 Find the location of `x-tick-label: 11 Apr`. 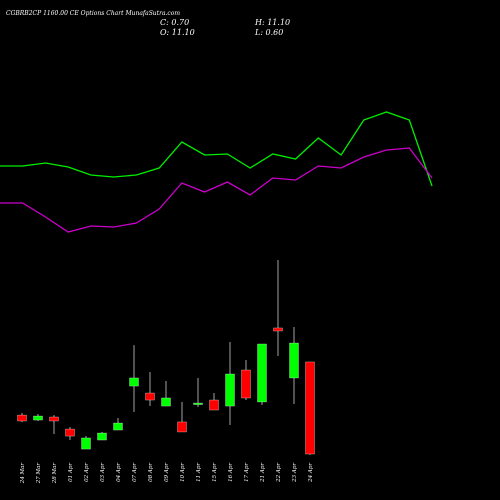

x-tick-label: 11 Apr is located at coordinates (199, 472).